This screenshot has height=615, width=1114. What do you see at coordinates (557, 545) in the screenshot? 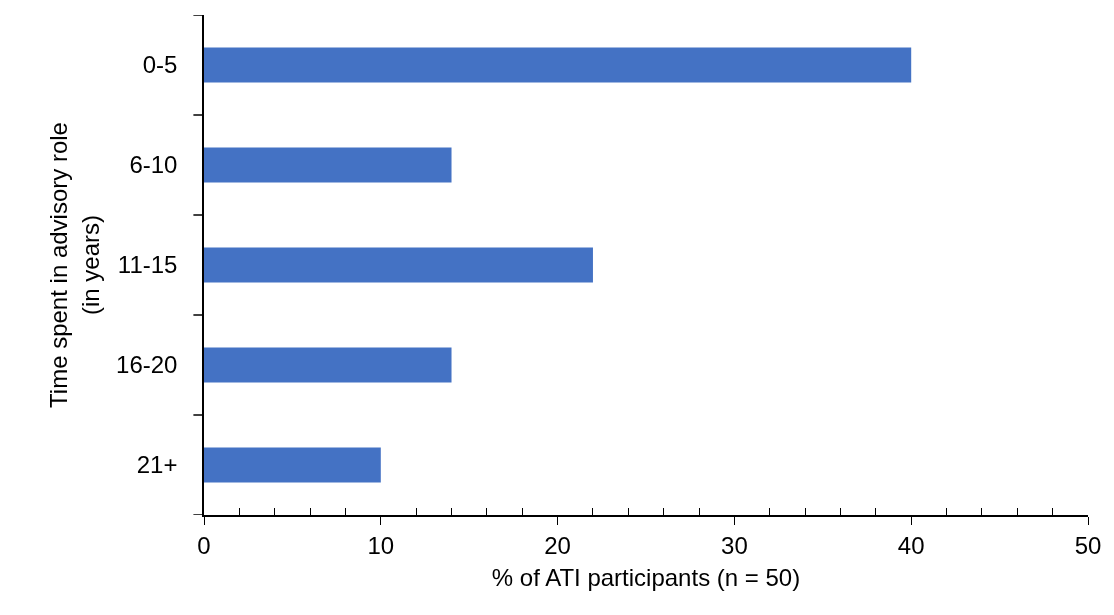
I see `x-tick-label: 20` at bounding box center [557, 545].